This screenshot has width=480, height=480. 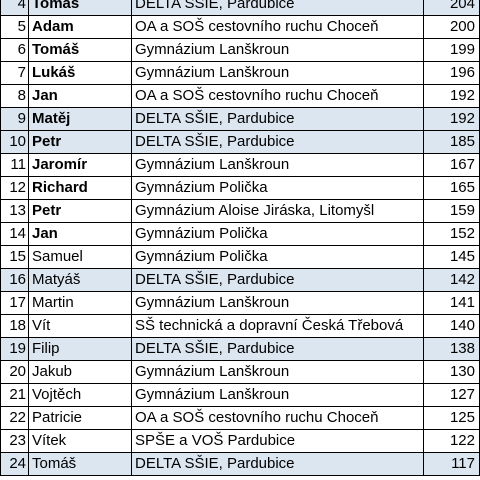 What do you see at coordinates (80, 280) in the screenshot?
I see `name-cell: Matyáš` at bounding box center [80, 280].